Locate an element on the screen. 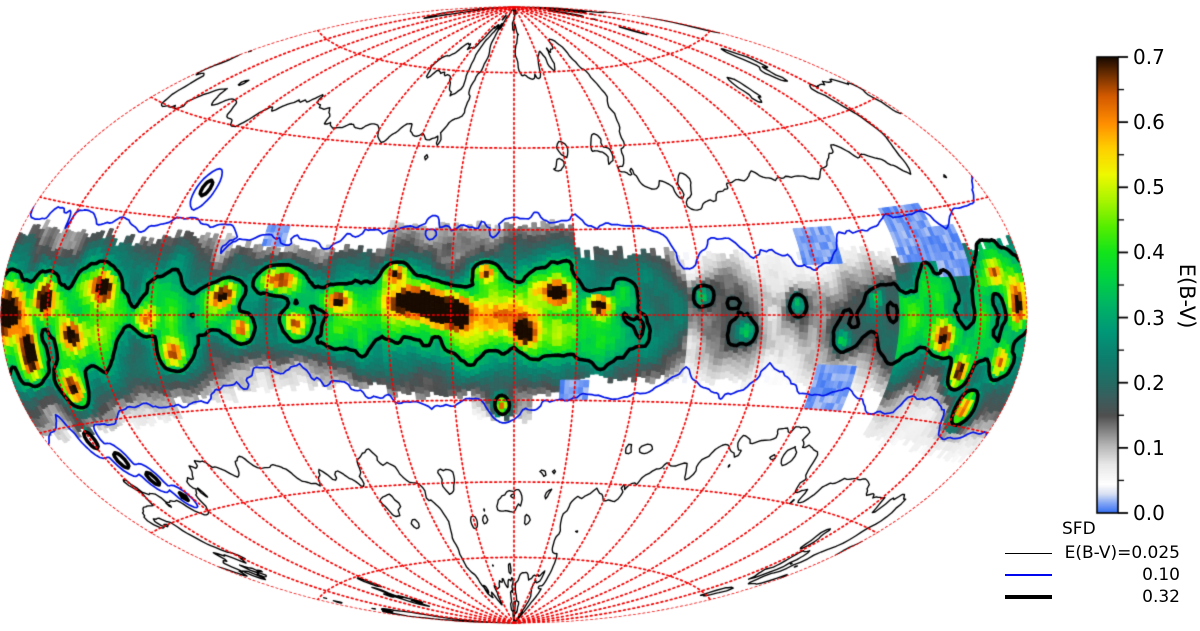 This screenshot has width=1200, height=631. legend: SFD E(B-V)=0.025 0.10 0.32 is located at coordinates (1092, 563).